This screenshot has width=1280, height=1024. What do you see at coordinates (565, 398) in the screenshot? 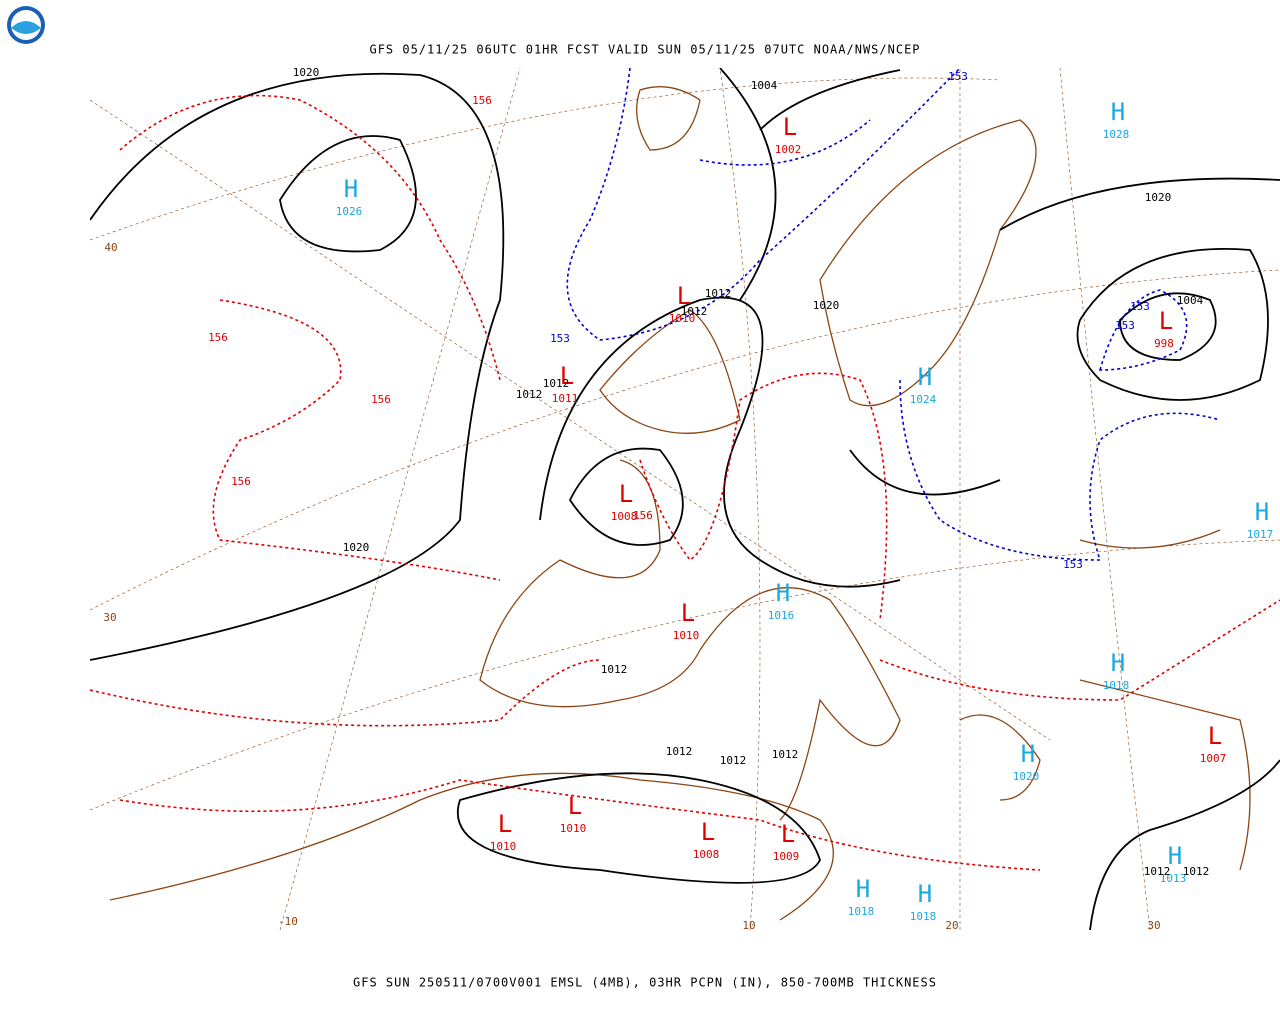
I see `pressure-center-value: 1011` at bounding box center [565, 398].